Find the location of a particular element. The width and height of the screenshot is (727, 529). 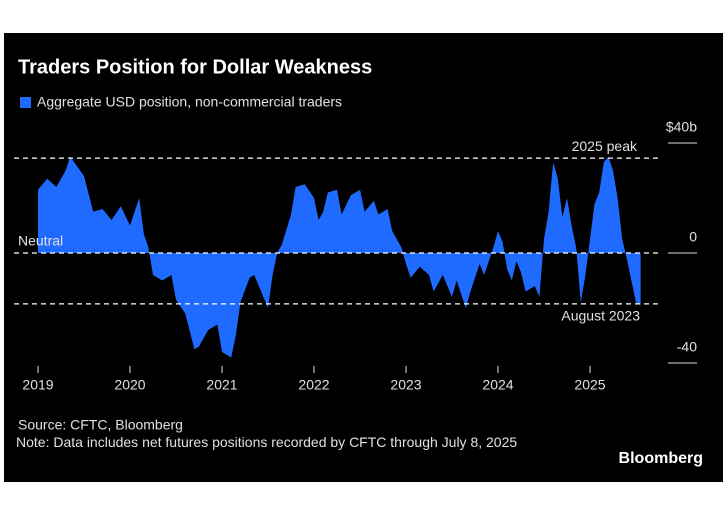

y-tick-label: $40b is located at coordinates (681, 127).